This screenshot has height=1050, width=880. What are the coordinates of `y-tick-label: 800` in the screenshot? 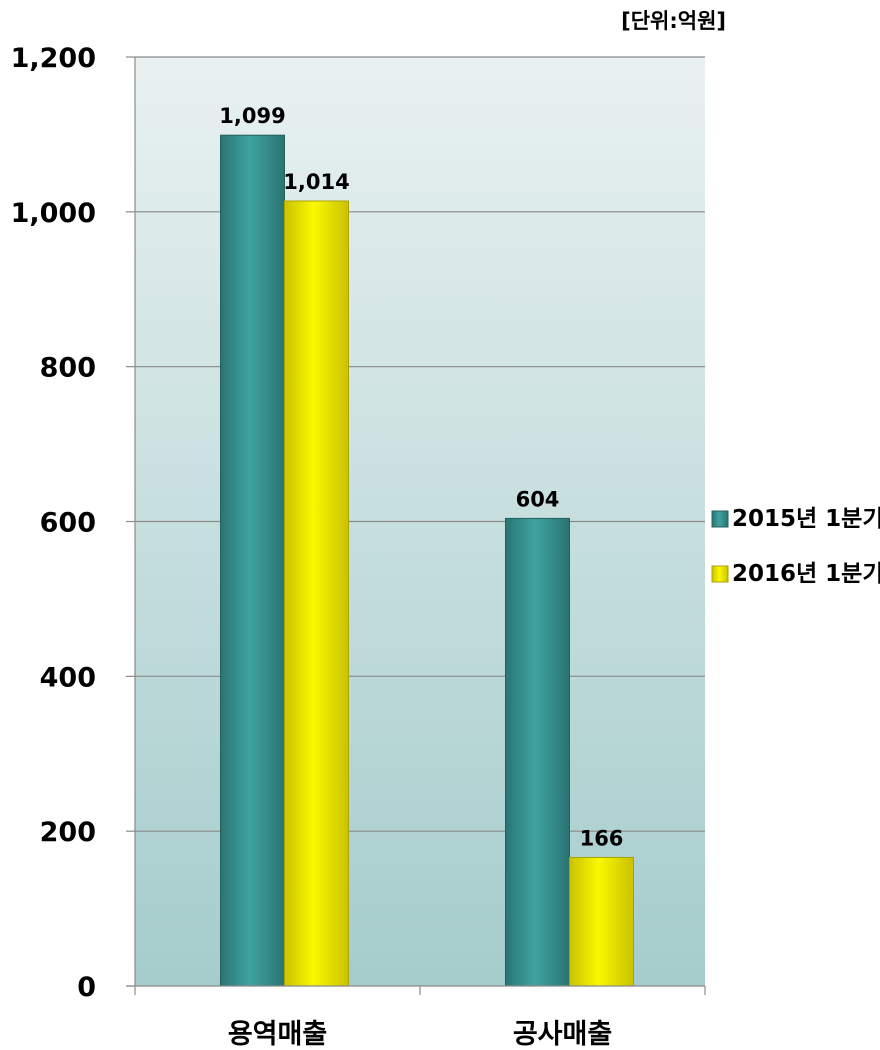 It's located at (68, 368).